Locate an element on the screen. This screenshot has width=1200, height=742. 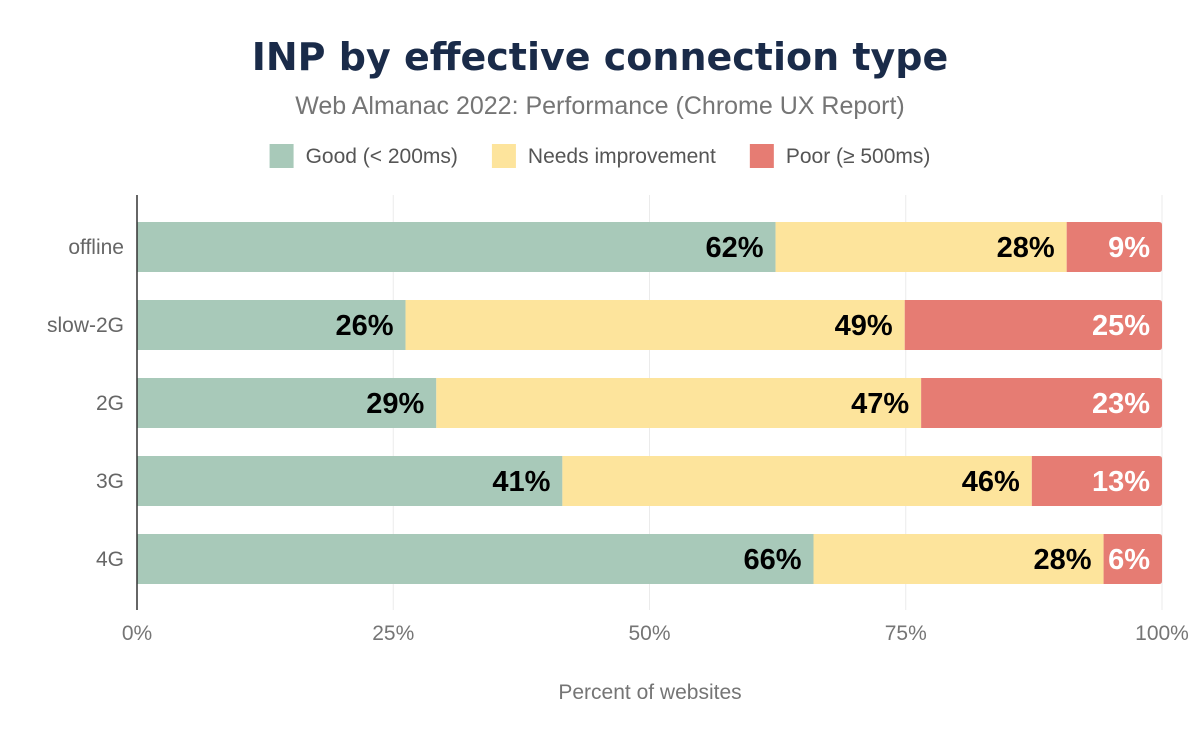
x-tick-label: 100% is located at coordinates (1162, 633).